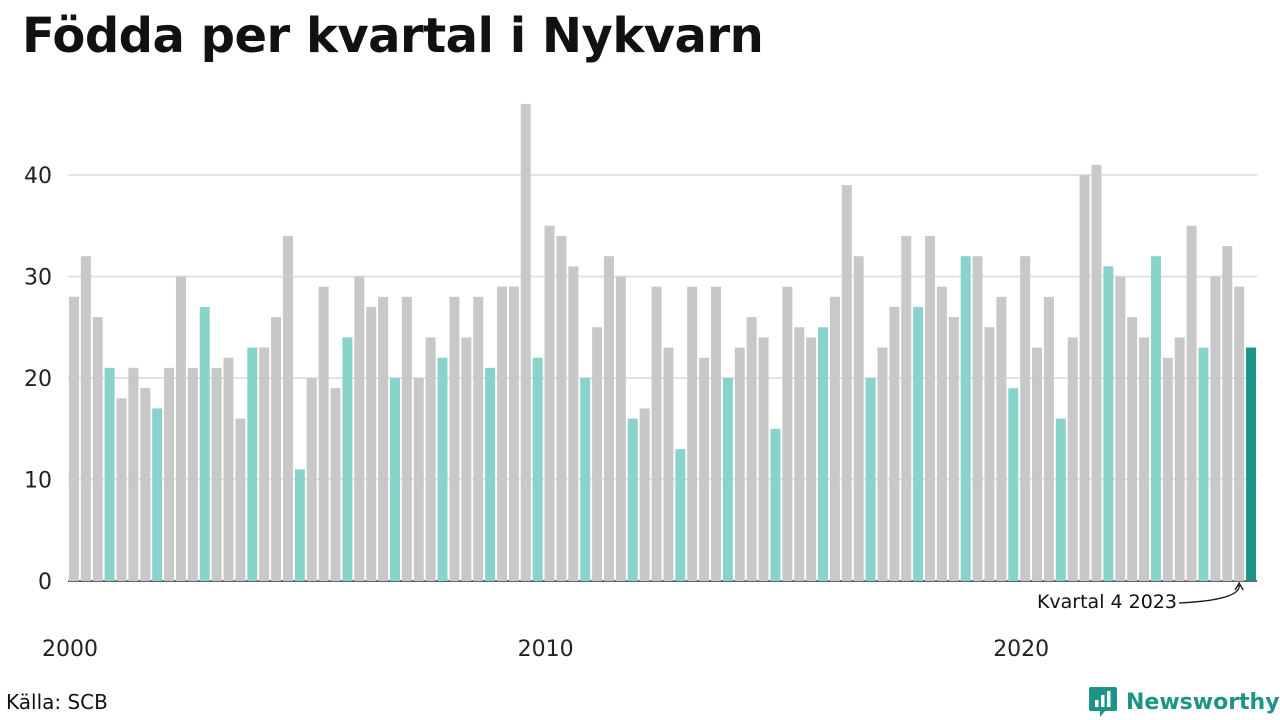  I want to click on chart-title: Födda per kvartal i Nykvarn, so click(393, 36).